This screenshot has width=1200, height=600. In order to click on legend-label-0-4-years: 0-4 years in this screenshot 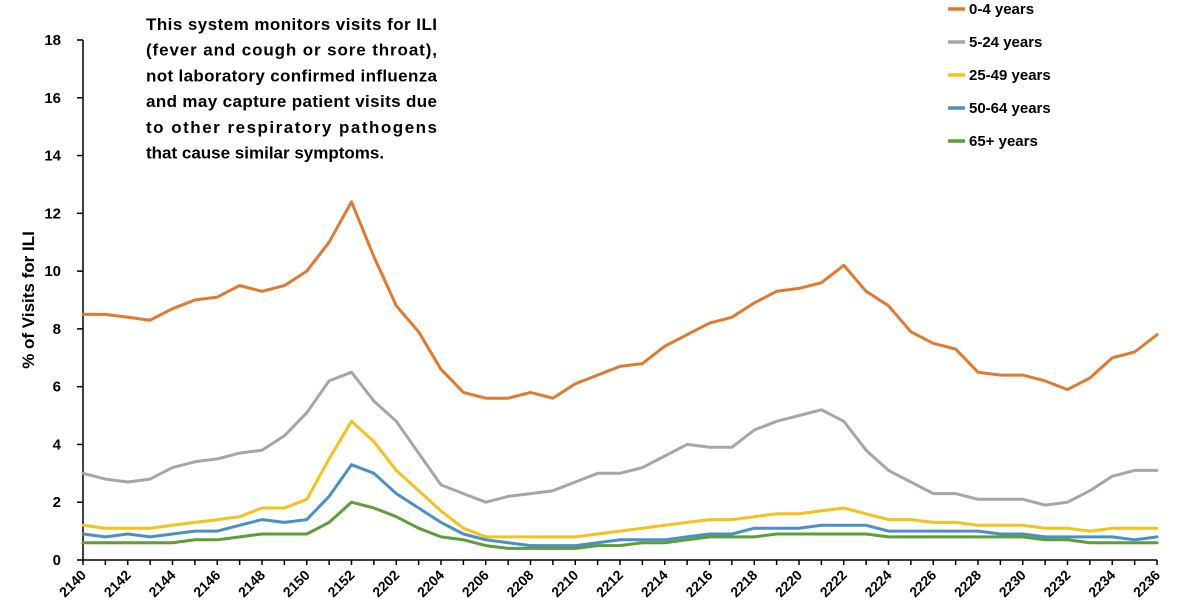, I will do `click(1001, 9)`.